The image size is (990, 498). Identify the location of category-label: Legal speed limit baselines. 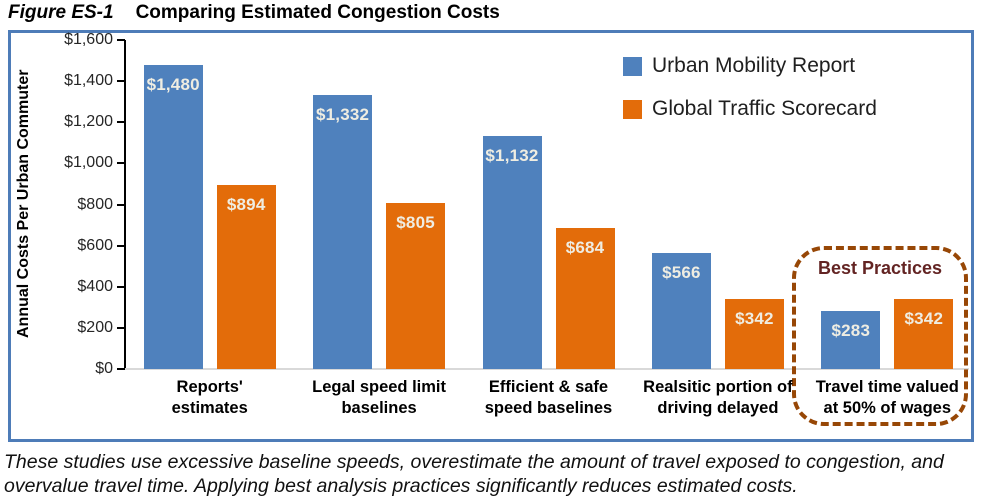
(379, 398).